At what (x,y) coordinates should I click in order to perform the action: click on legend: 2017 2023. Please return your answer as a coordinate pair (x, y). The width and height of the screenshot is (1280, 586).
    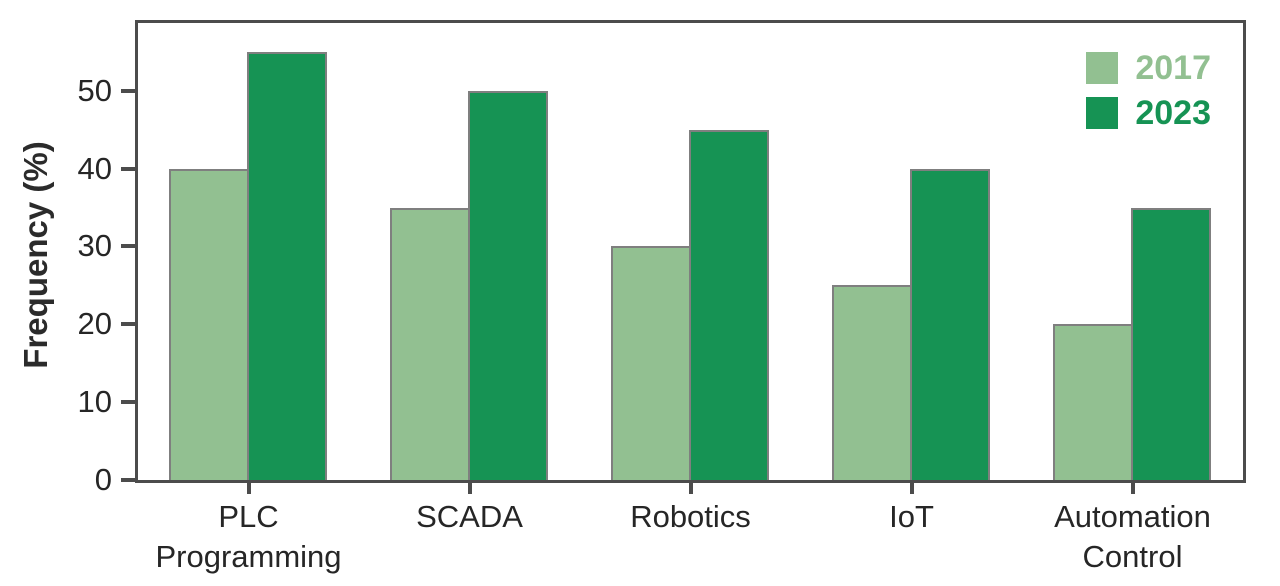
    Looking at the image, I should click on (1148, 90).